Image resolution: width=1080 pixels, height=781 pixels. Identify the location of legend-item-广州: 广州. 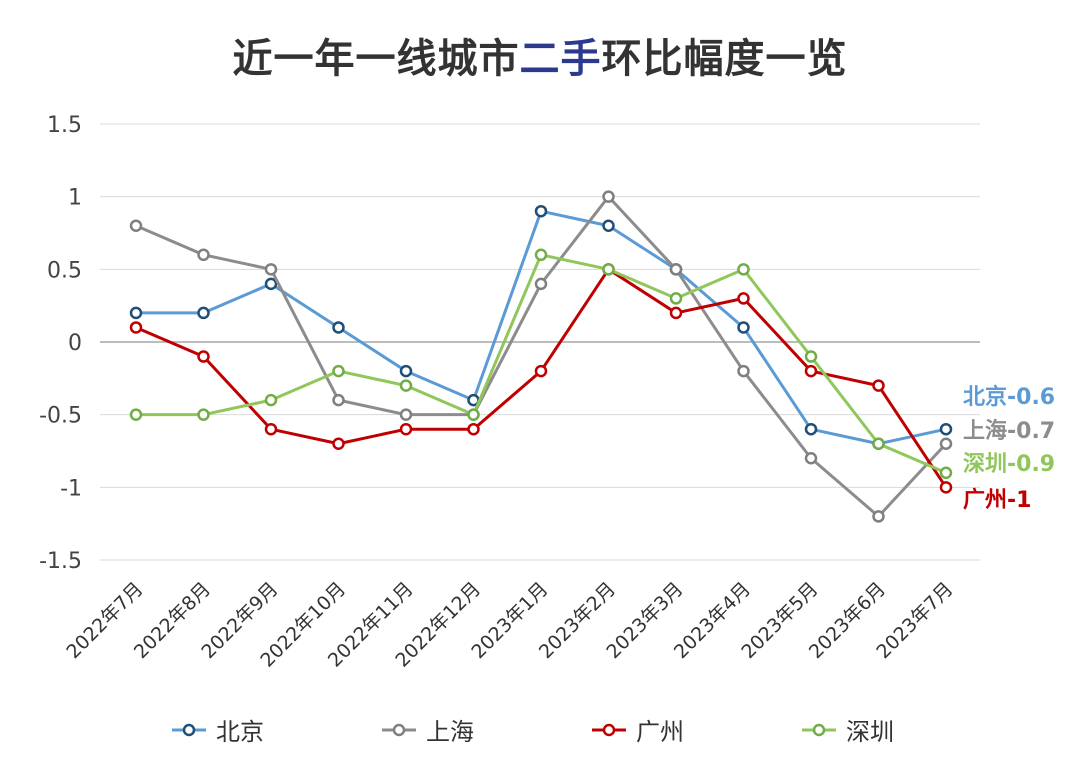
(637, 729).